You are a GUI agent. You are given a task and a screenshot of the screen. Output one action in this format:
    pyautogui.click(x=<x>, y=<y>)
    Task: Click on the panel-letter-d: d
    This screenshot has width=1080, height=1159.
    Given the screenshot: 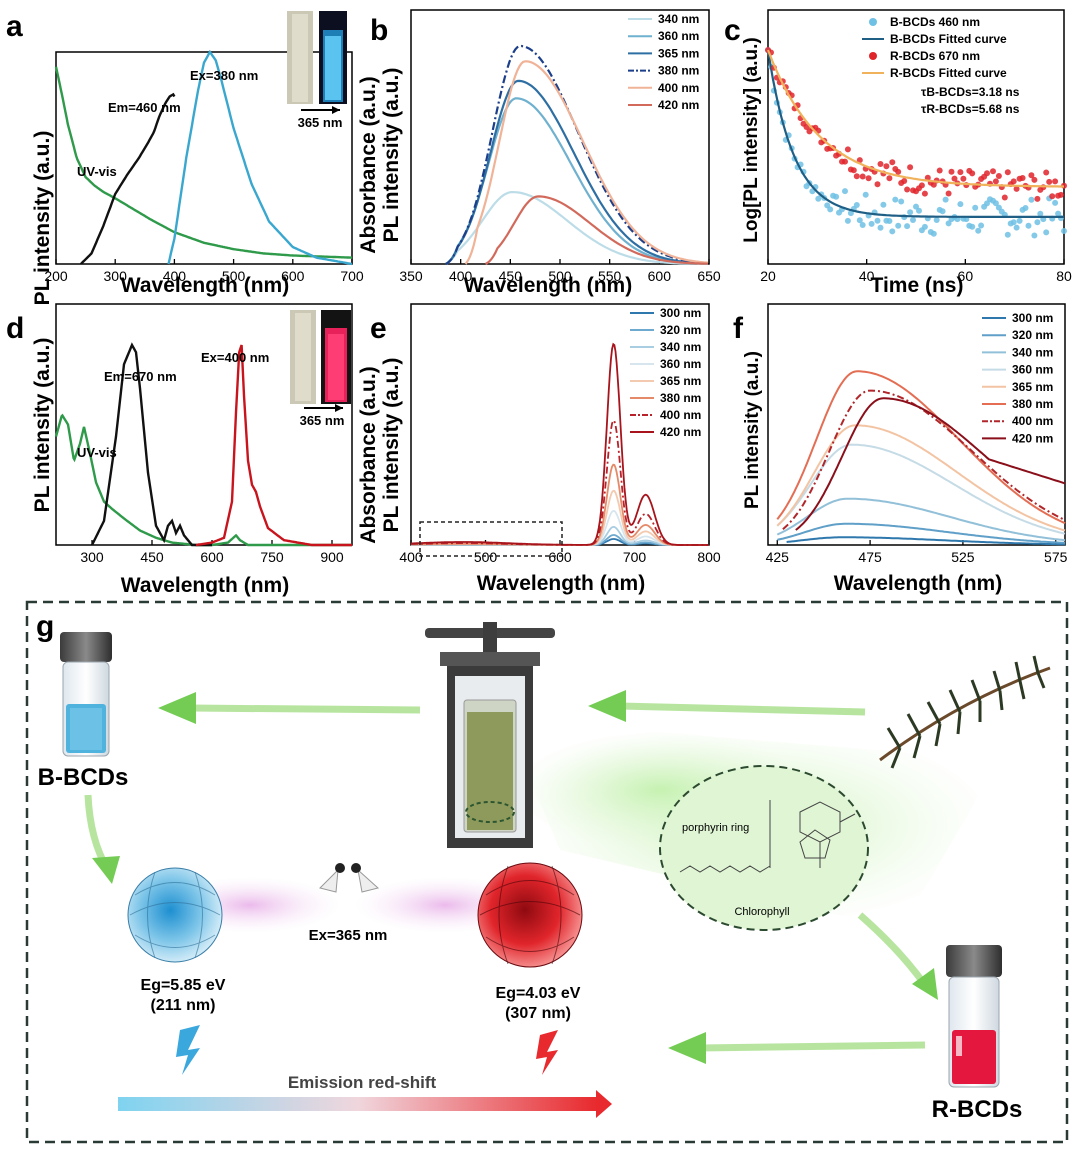 What is the action you would take?
    pyautogui.click(x=15, y=328)
    